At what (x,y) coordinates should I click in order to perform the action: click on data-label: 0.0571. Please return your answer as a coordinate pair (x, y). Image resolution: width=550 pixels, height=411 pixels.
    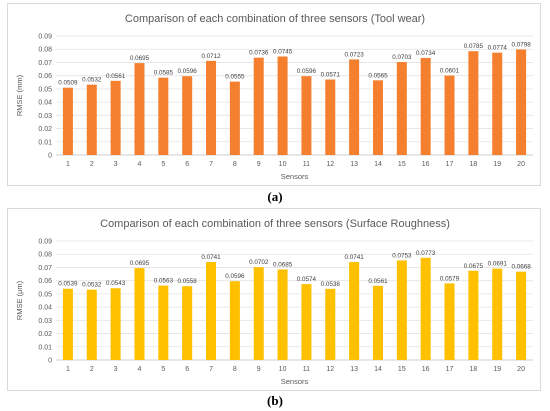
    Looking at the image, I should click on (331, 75).